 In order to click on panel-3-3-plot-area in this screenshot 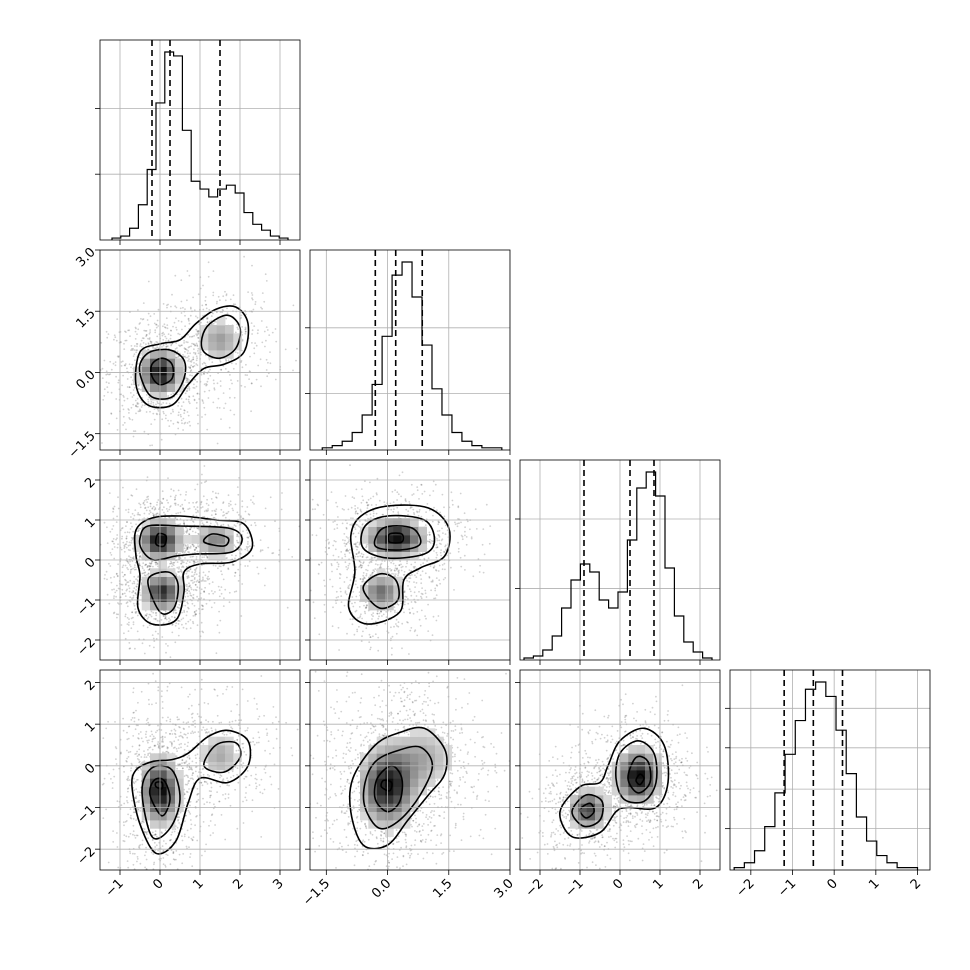, I will do `click(830, 770)`.